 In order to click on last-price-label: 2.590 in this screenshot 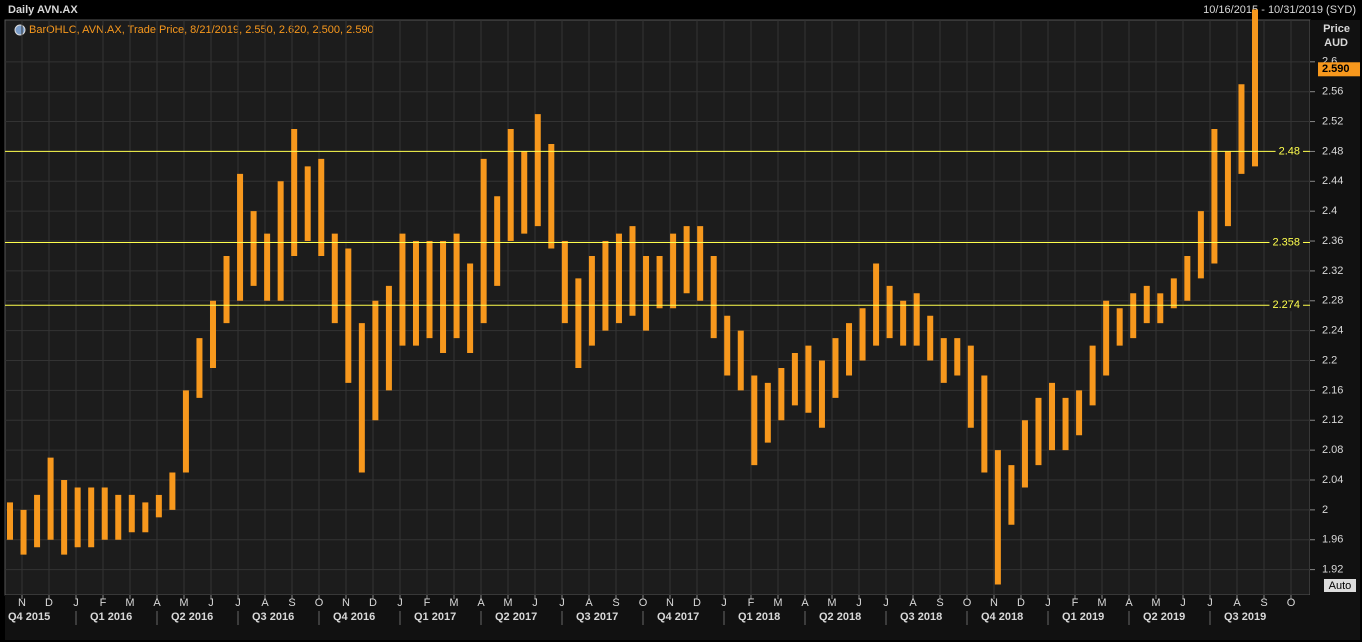, I will do `click(1336, 69)`.